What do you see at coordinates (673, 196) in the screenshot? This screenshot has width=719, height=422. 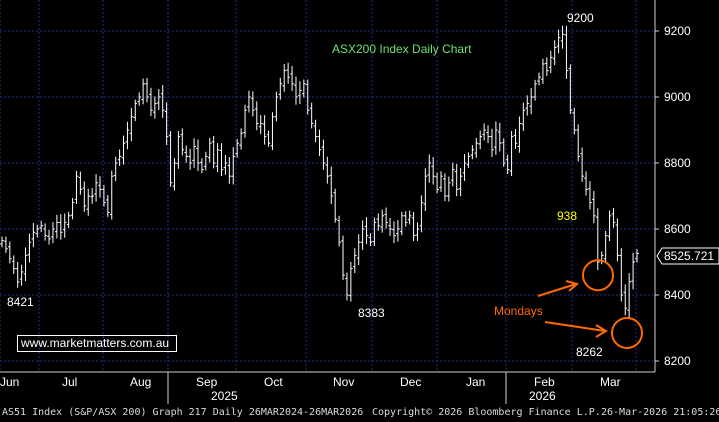 I see `y-axis: 9200 9000 8800 8600 8400 8200` at bounding box center [673, 196].